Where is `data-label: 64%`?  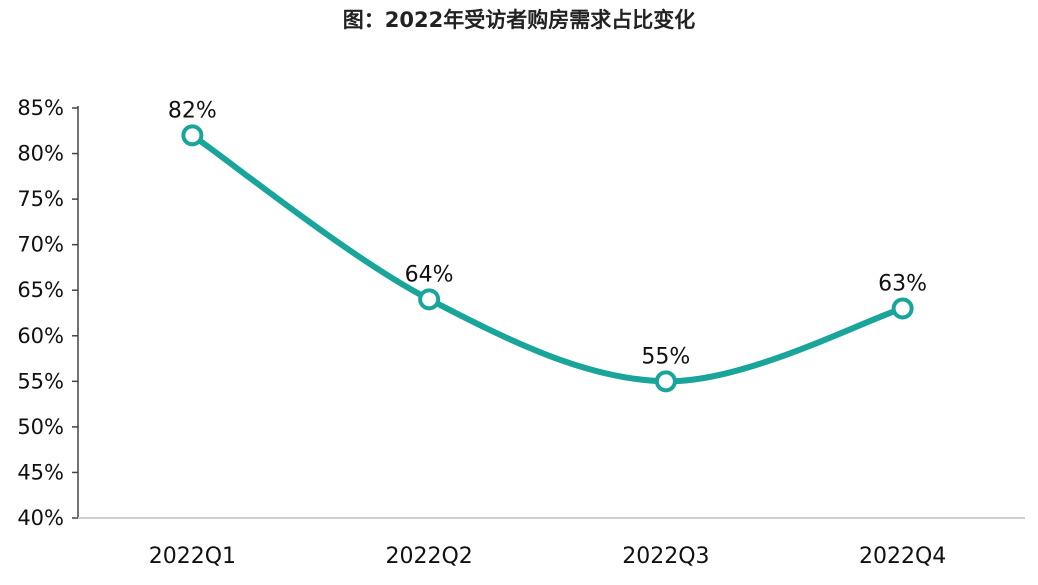 data-label: 64% is located at coordinates (429, 274).